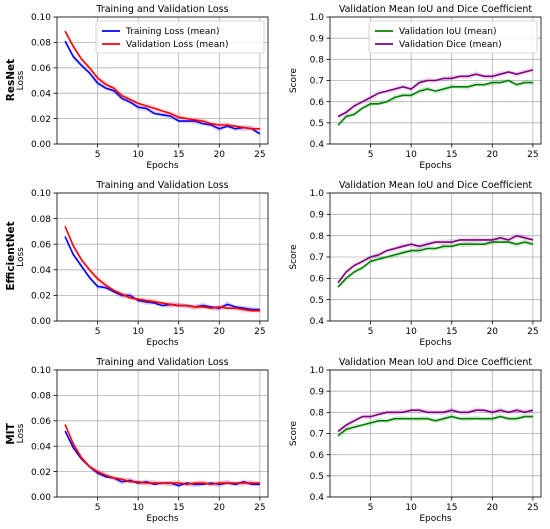 The width and height of the screenshot is (550, 529). Describe the element at coordinates (21, 80) in the screenshot. I see `y-axis-label: Loss` at that location.